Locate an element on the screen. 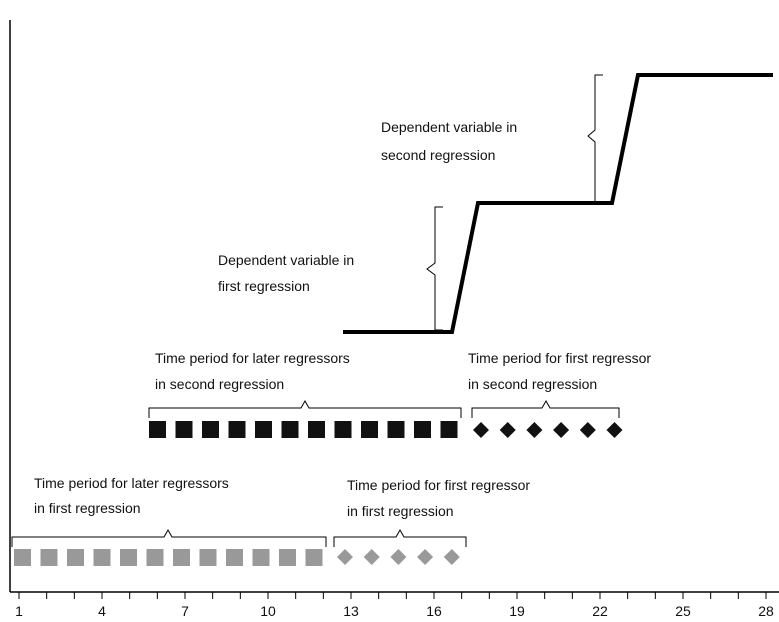 The height and width of the screenshot is (622, 779). x-tick-label: 7 is located at coordinates (185, 611).